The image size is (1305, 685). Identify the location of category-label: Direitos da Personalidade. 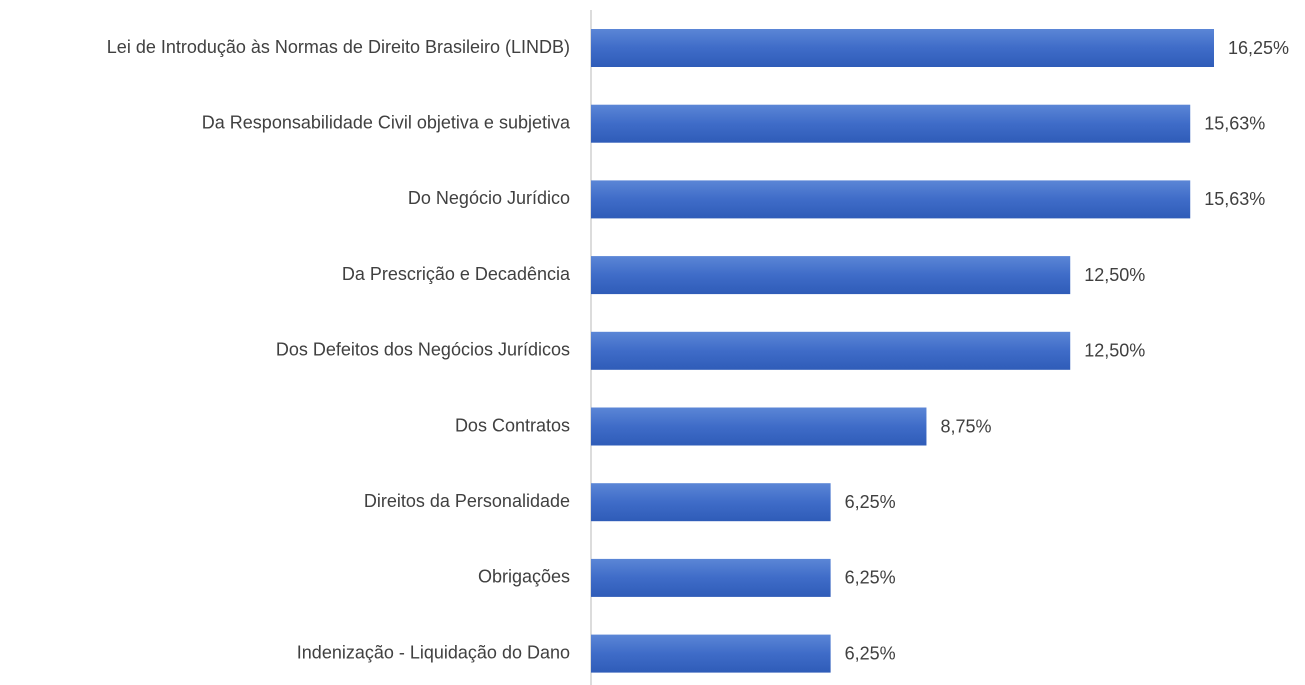
(467, 501).